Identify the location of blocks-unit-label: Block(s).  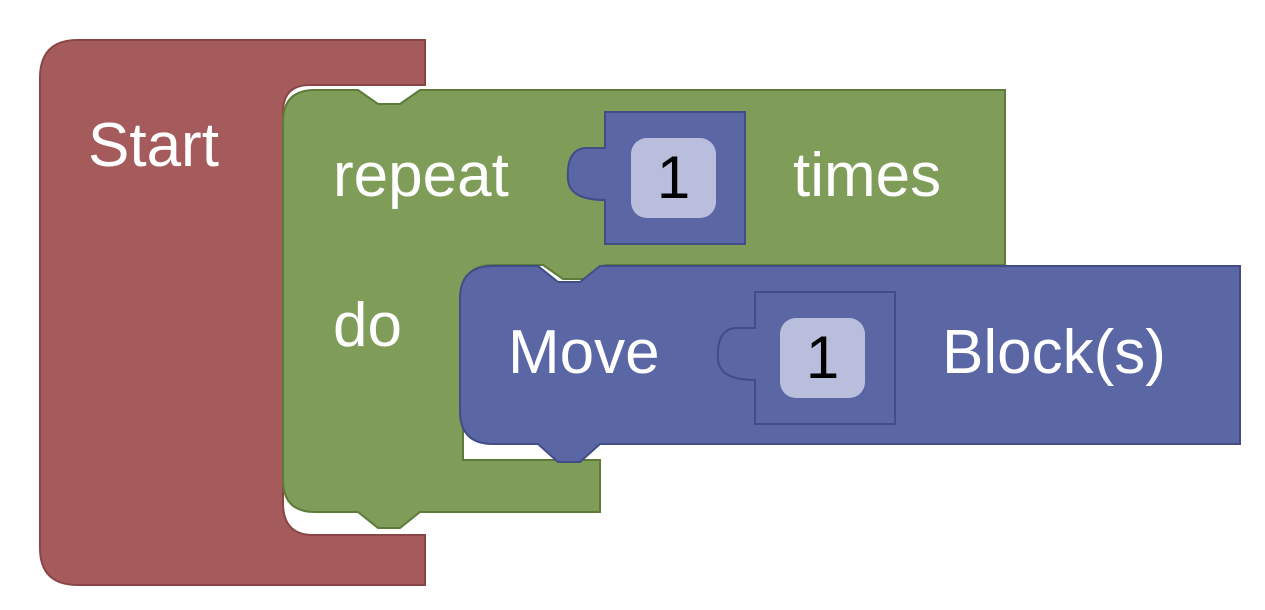
(1054, 352).